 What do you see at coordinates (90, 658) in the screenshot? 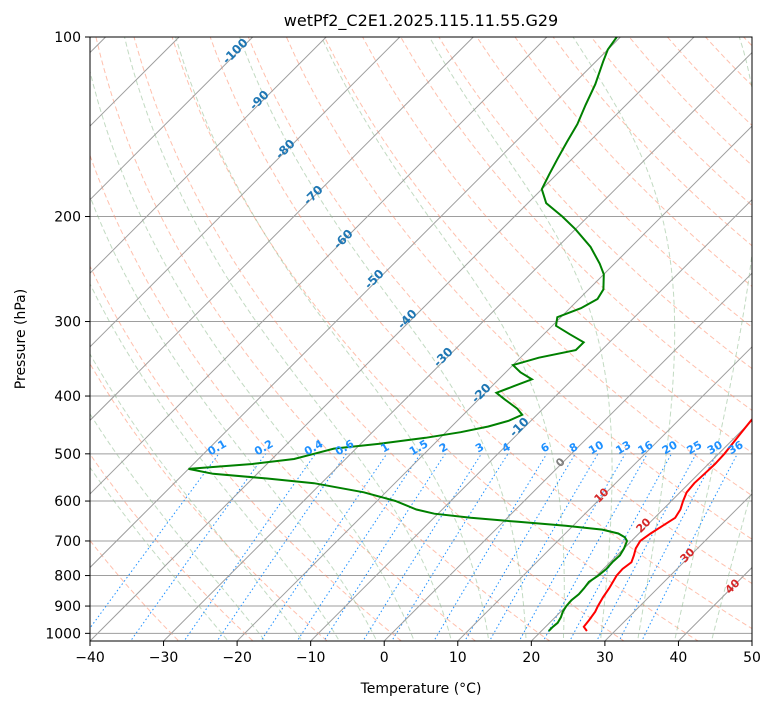
I see `x-tick-label: −40` at bounding box center [90, 658].